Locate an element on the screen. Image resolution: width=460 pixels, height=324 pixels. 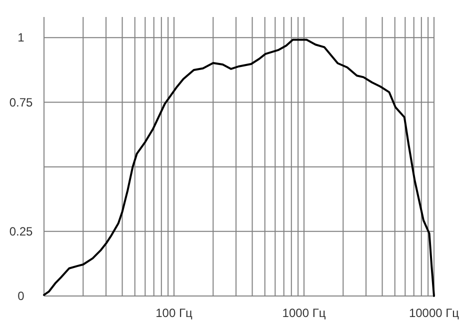
y-tick-label: 0 is located at coordinates (21, 296).